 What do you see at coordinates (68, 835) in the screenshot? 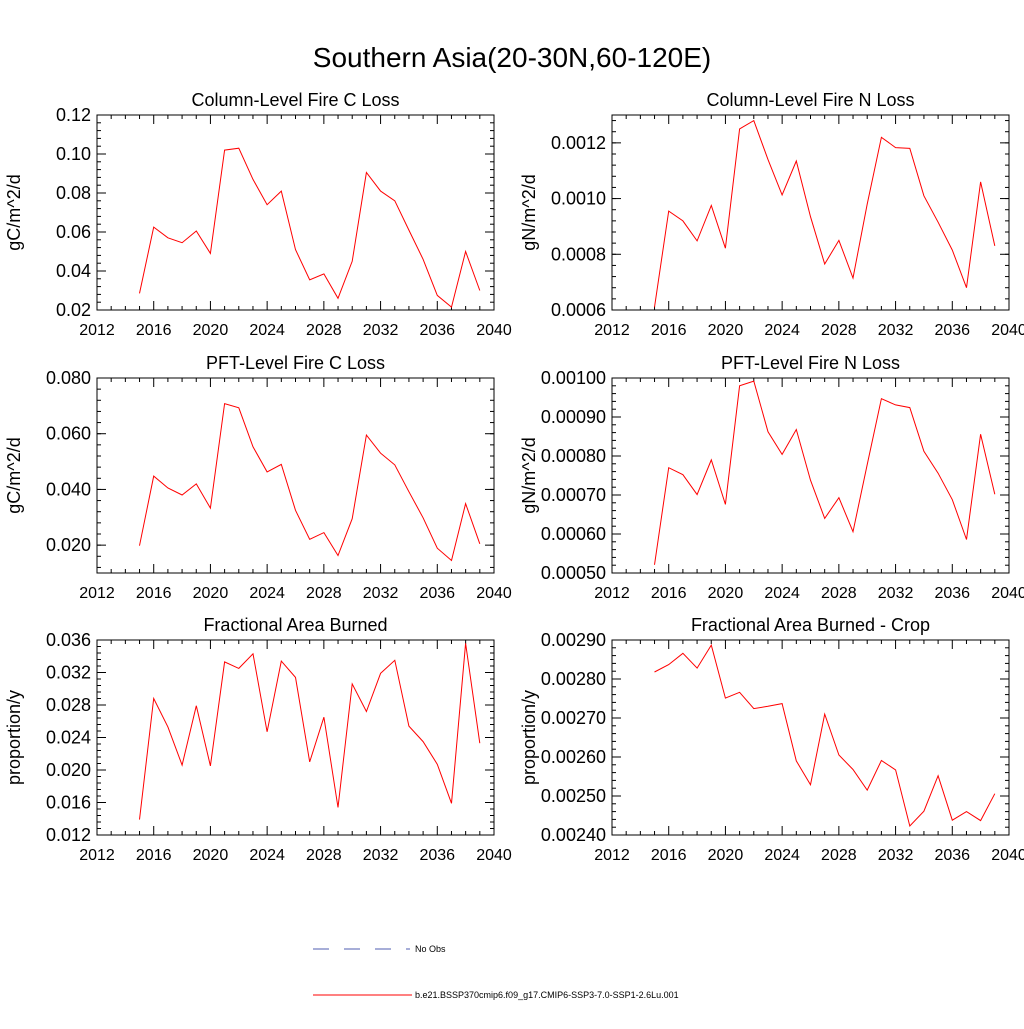
I see `y-tick-label: 0.012` at bounding box center [68, 835].